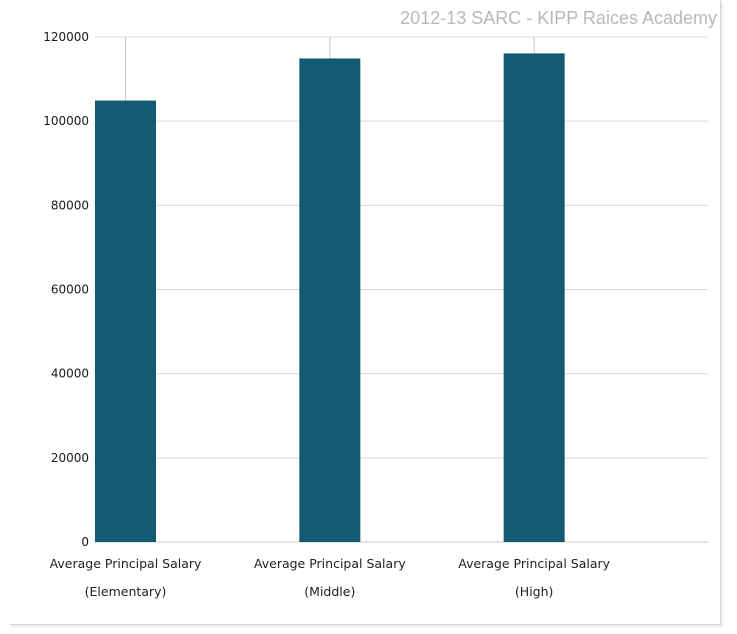 Image resolution: width=737 pixels, height=634 pixels. Describe the element at coordinates (66, 121) in the screenshot. I see `y-tick-label: 100000` at that location.